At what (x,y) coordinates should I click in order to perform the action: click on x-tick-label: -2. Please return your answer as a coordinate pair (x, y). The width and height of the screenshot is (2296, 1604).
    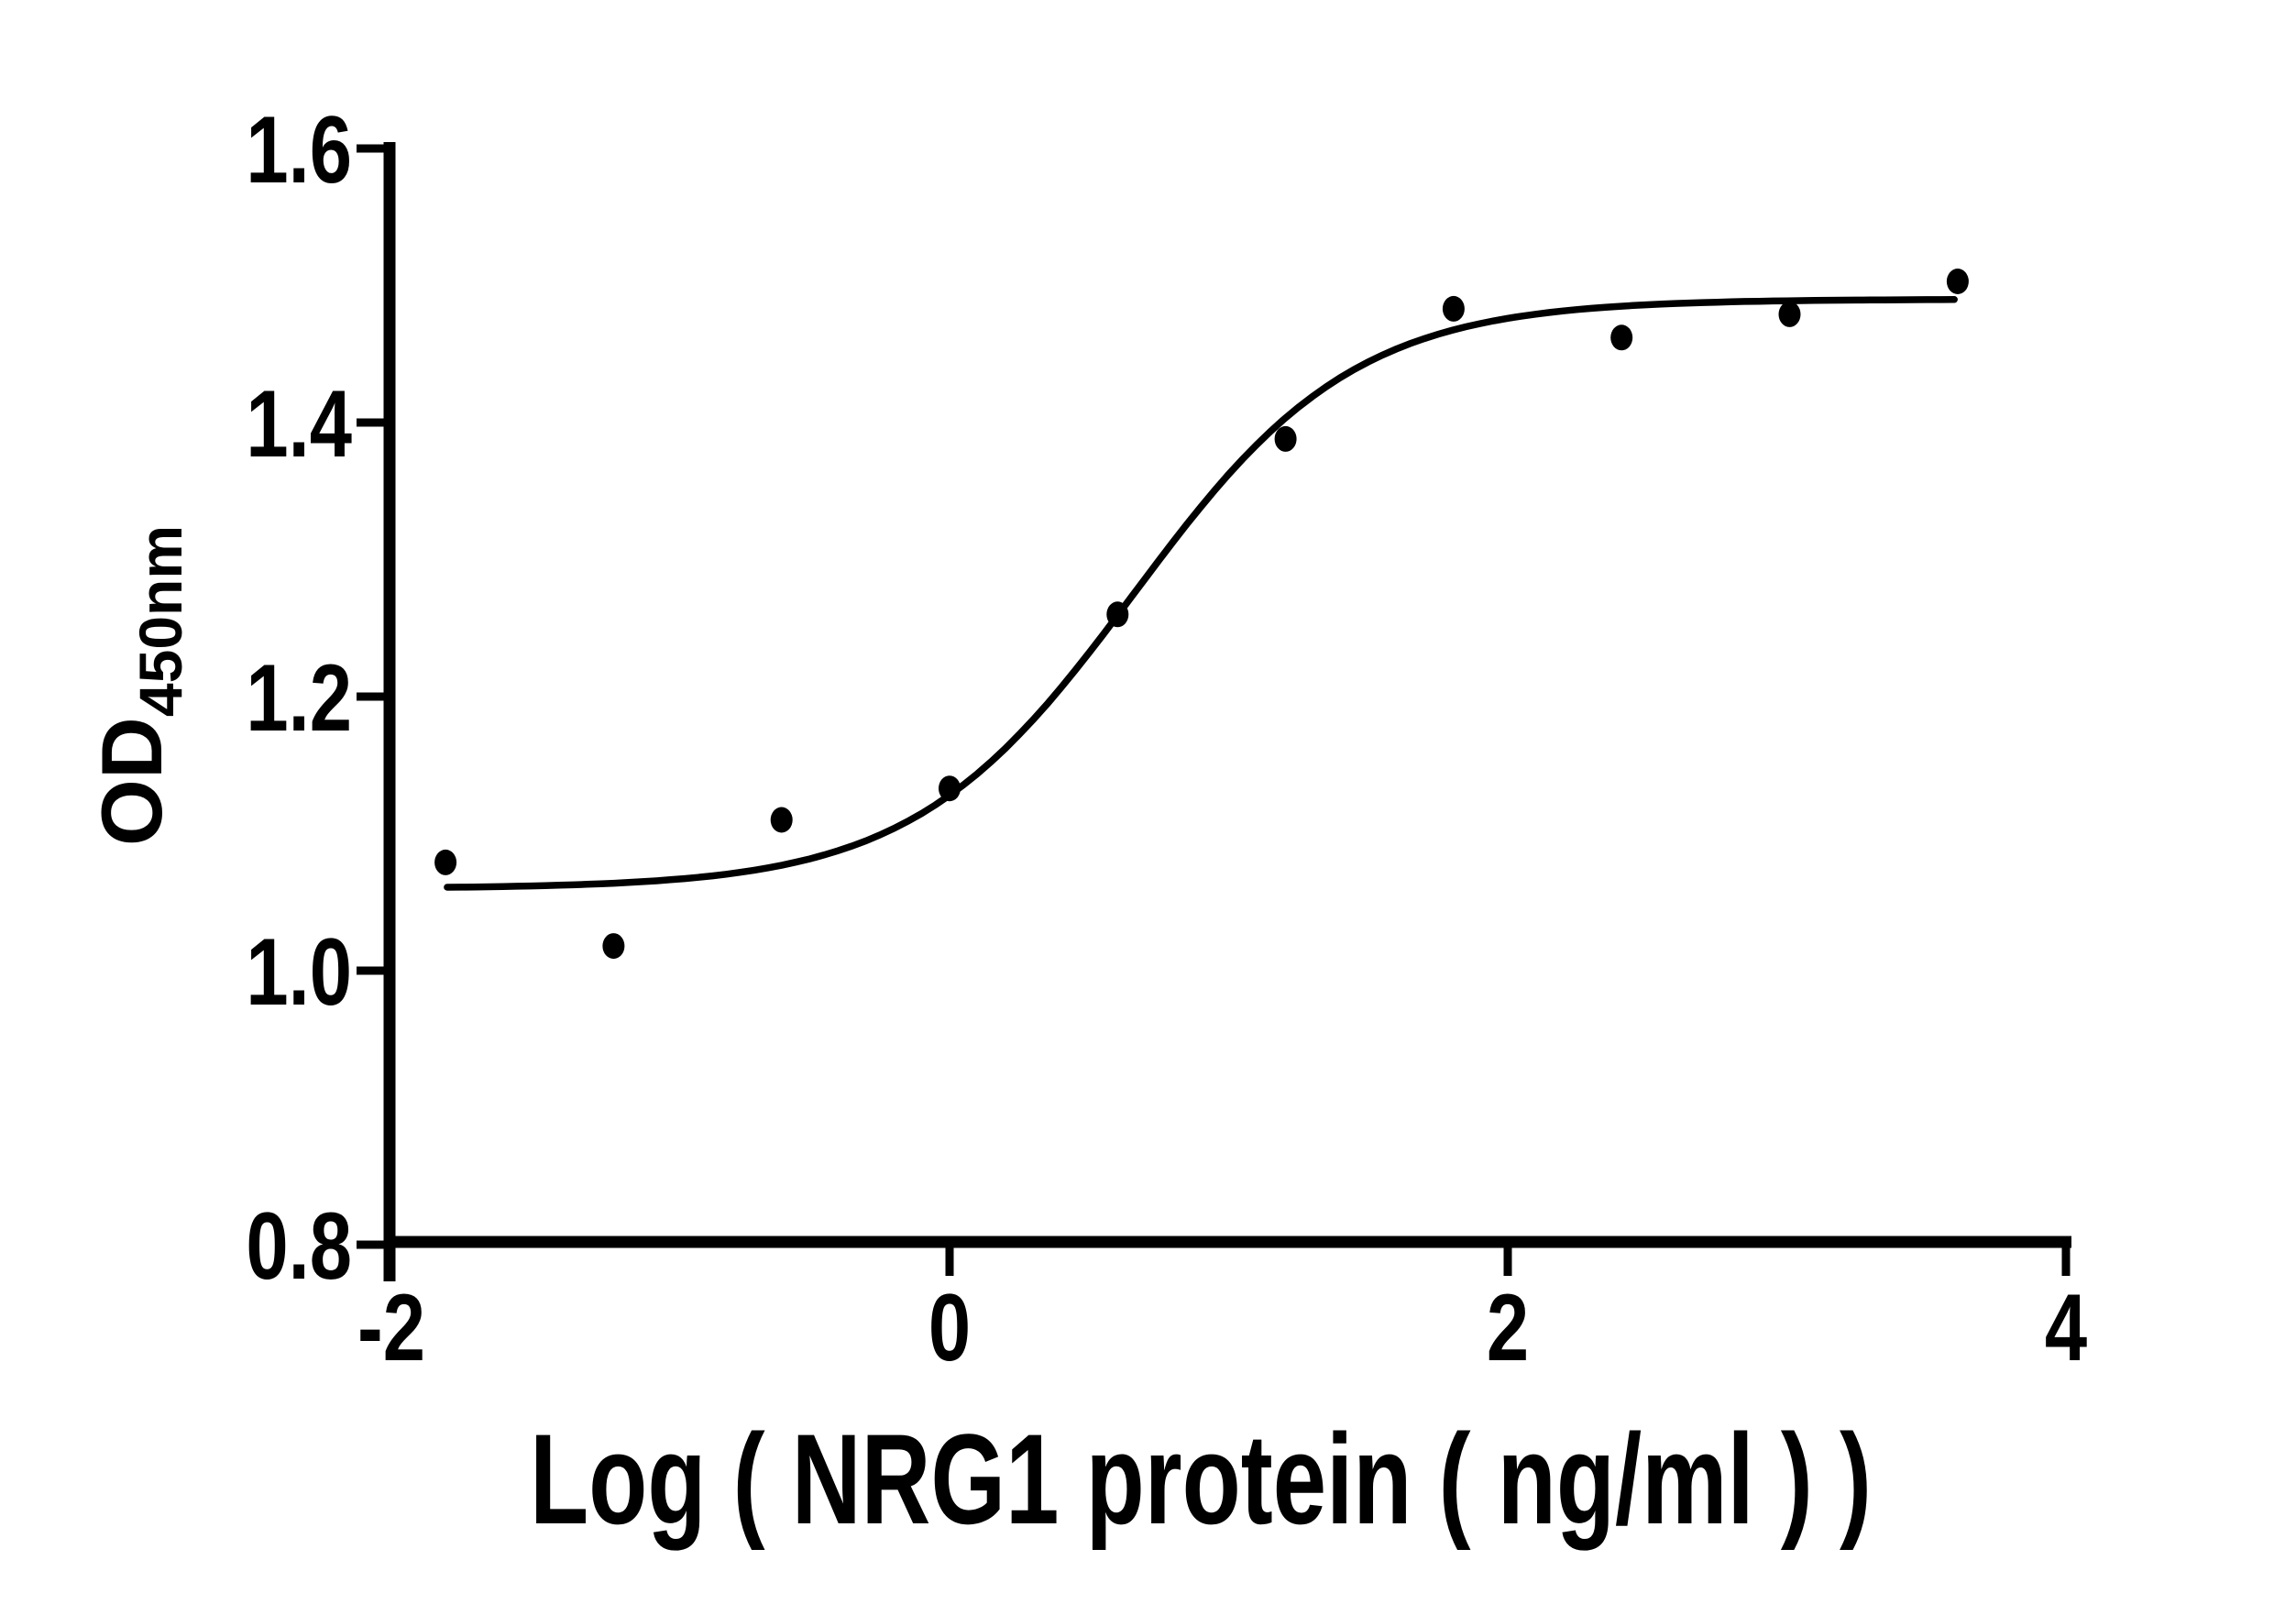
    Looking at the image, I should click on (391, 1327).